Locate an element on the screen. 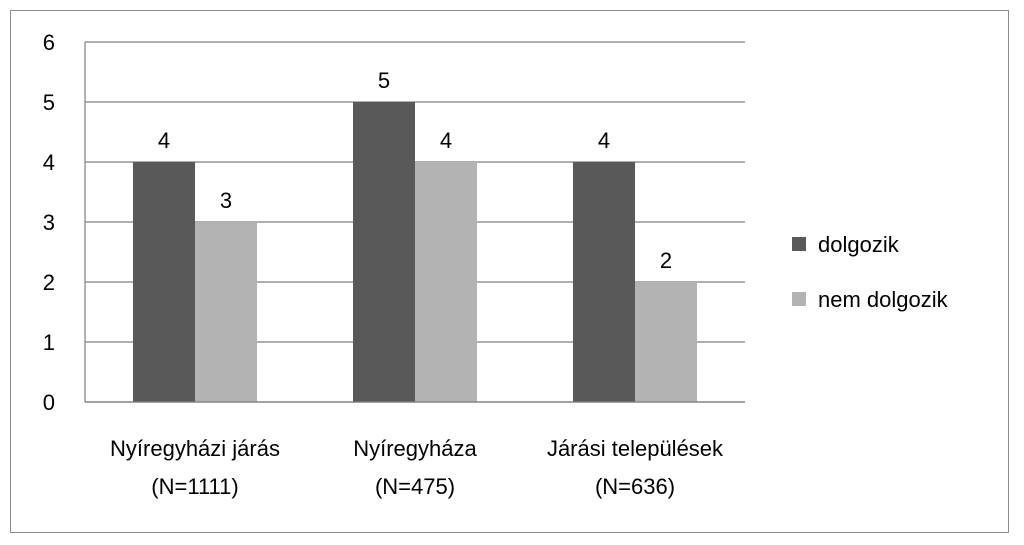 This screenshot has height=545, width=1024. category-label: (N=636) is located at coordinates (635, 486).